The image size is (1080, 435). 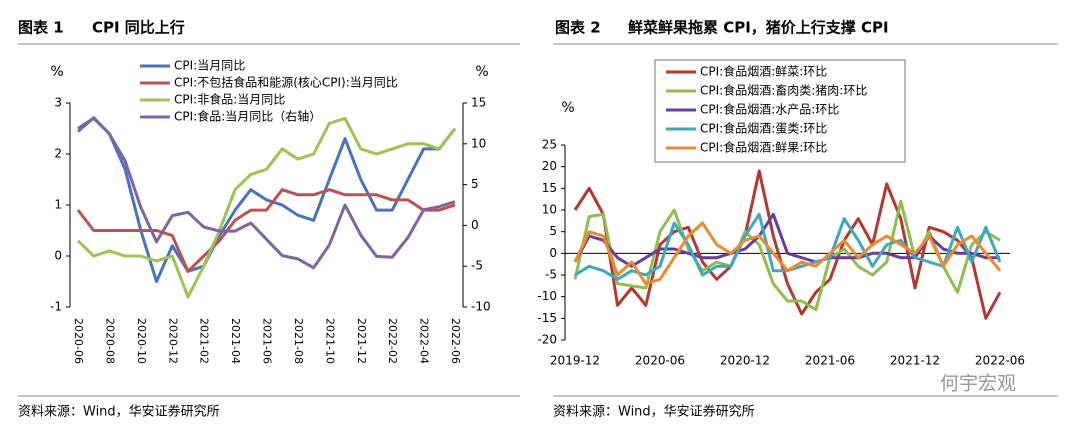 What do you see at coordinates (575, 361) in the screenshot?
I see `x-tick-label: 2019-12` at bounding box center [575, 361].